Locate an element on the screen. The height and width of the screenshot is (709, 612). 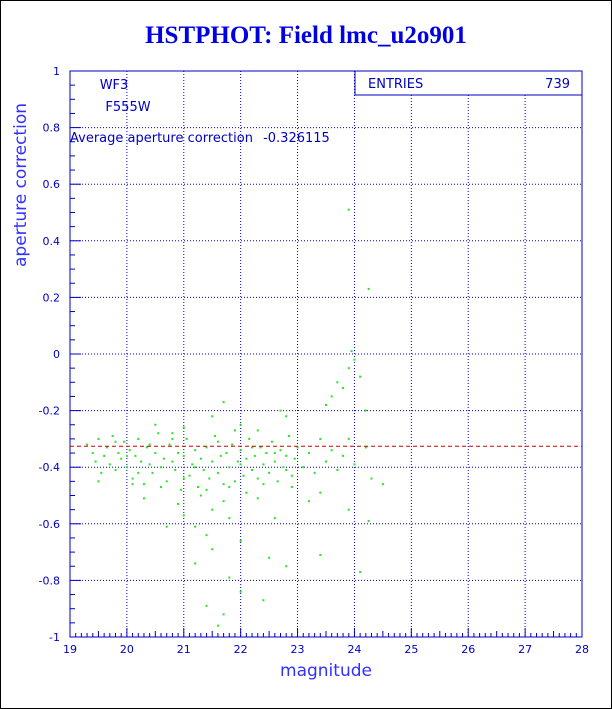
x-tick-label: 28 is located at coordinates (582, 649).